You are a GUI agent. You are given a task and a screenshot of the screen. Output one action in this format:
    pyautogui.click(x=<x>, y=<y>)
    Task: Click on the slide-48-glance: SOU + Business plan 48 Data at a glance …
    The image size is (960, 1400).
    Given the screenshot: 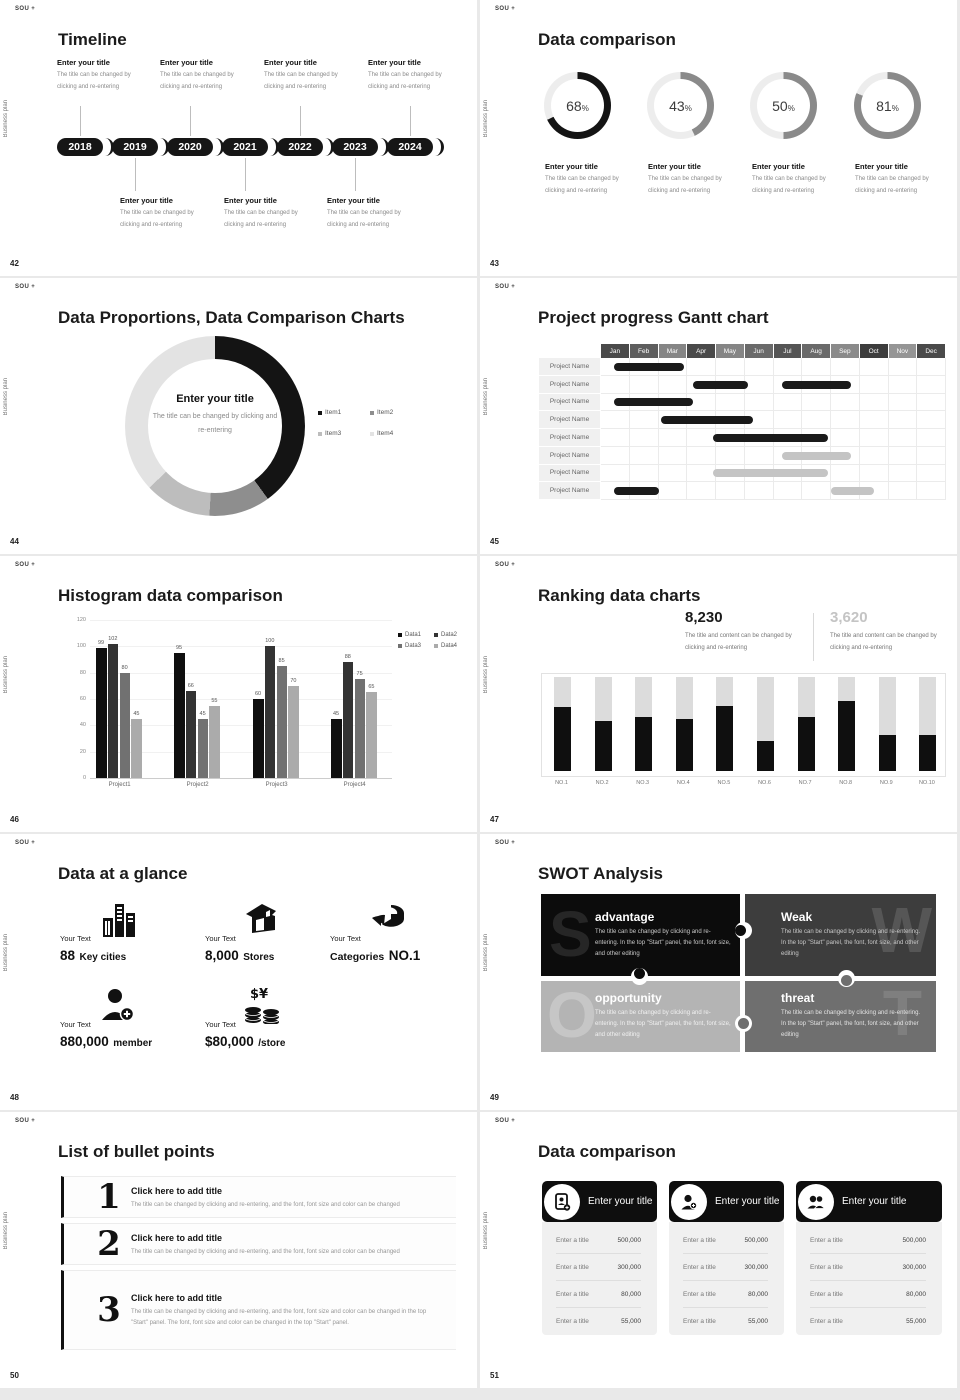 What is the action you would take?
    pyautogui.click(x=238, y=972)
    